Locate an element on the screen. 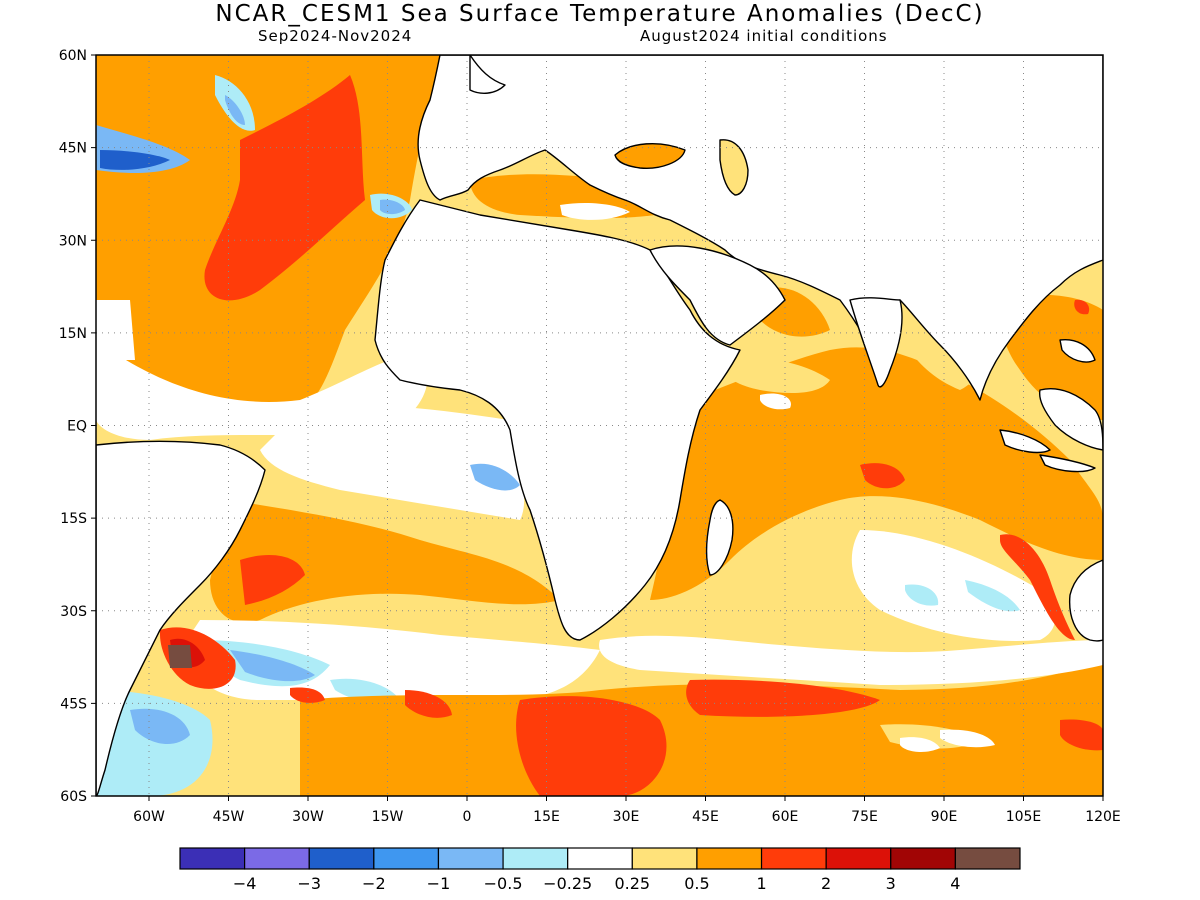 Image resolution: width=1200 pixels, height=900 pixels. lat-tick-label: 15S is located at coordinates (73, 519).